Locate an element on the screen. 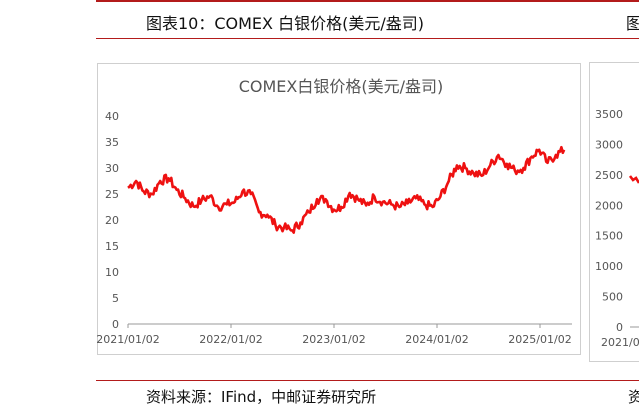  next-chart-y-tick-label: 3500 is located at coordinates (609, 114).